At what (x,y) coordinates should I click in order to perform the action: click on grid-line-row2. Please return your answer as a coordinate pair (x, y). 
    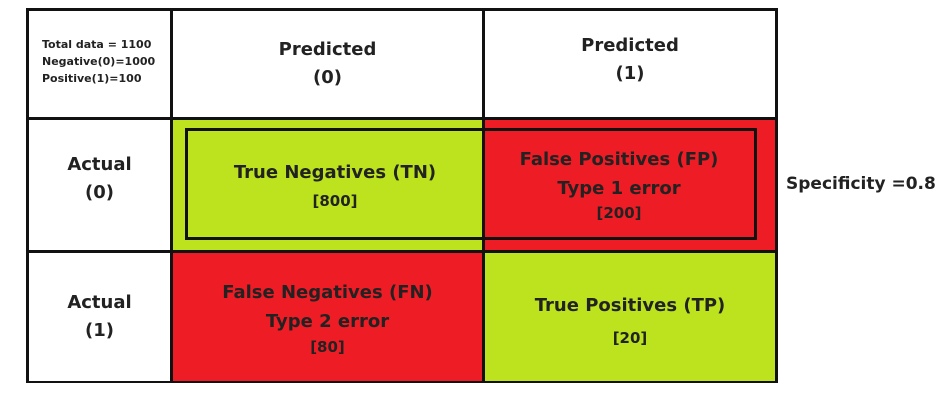
    Looking at the image, I should click on (402, 251).